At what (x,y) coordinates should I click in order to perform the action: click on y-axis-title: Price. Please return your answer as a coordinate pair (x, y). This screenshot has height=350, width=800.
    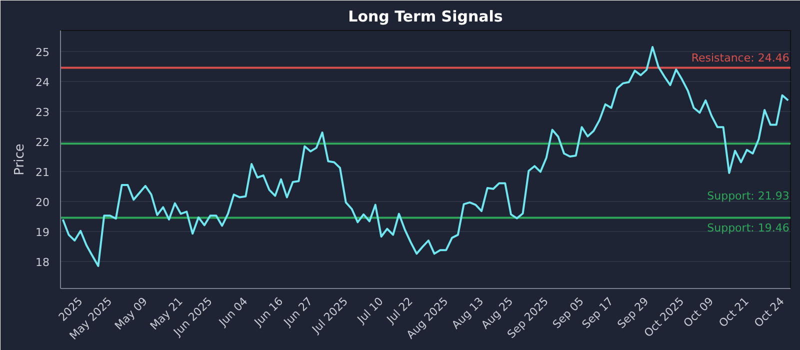
    Looking at the image, I should click on (20, 160).